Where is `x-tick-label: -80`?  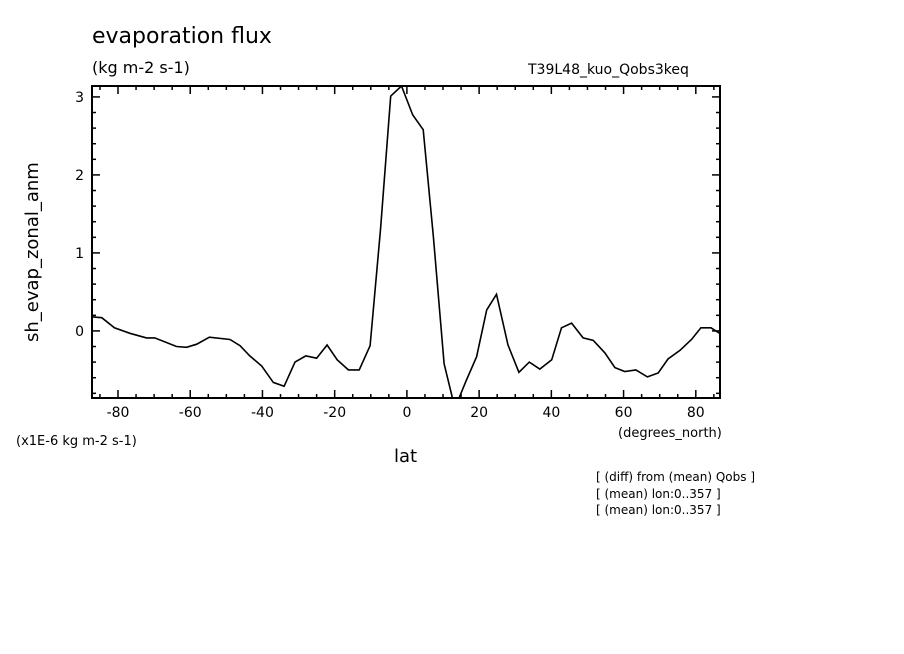 x-tick-label: -80 is located at coordinates (118, 413).